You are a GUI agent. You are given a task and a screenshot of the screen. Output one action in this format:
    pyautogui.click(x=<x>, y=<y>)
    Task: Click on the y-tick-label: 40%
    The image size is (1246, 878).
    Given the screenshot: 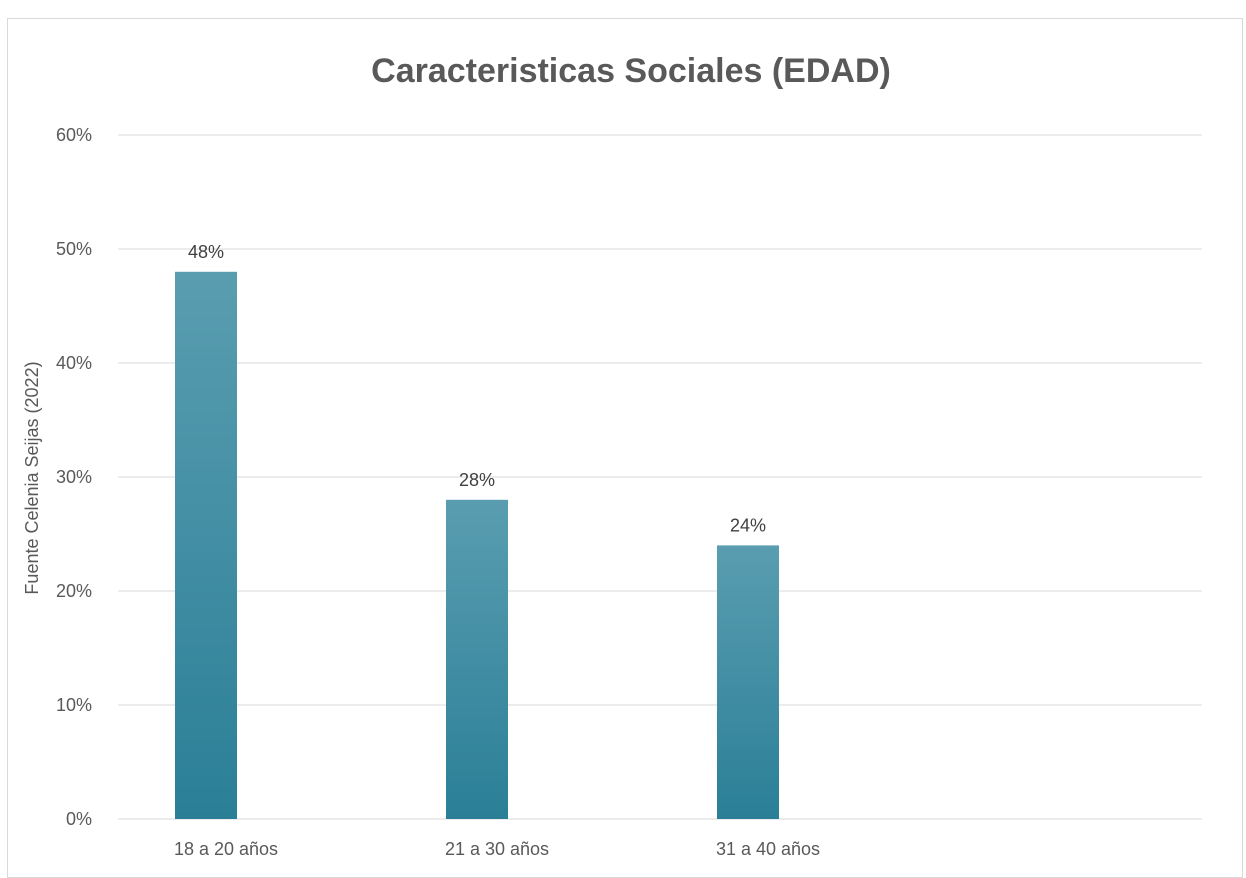 What is the action you would take?
    pyautogui.click(x=74, y=363)
    